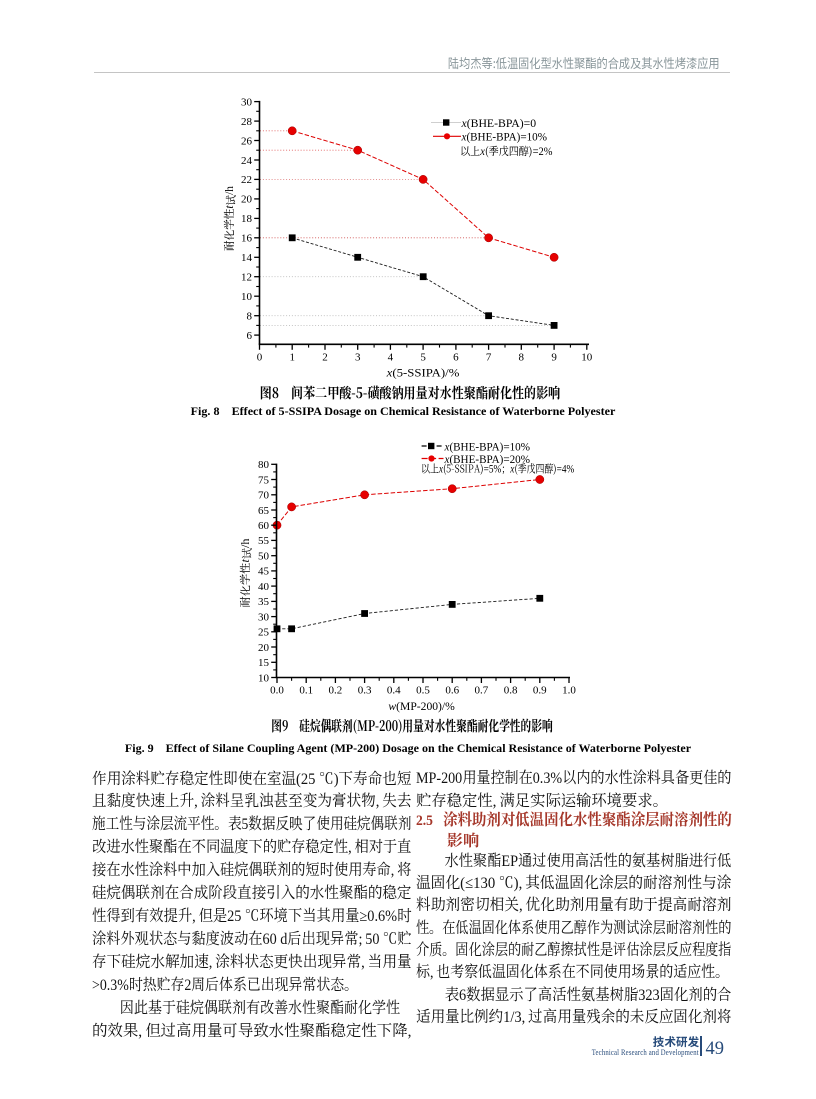 This screenshot has width=816, height=1099. What do you see at coordinates (246, 180) in the screenshot?
I see `svg-text: 22` at bounding box center [246, 180].